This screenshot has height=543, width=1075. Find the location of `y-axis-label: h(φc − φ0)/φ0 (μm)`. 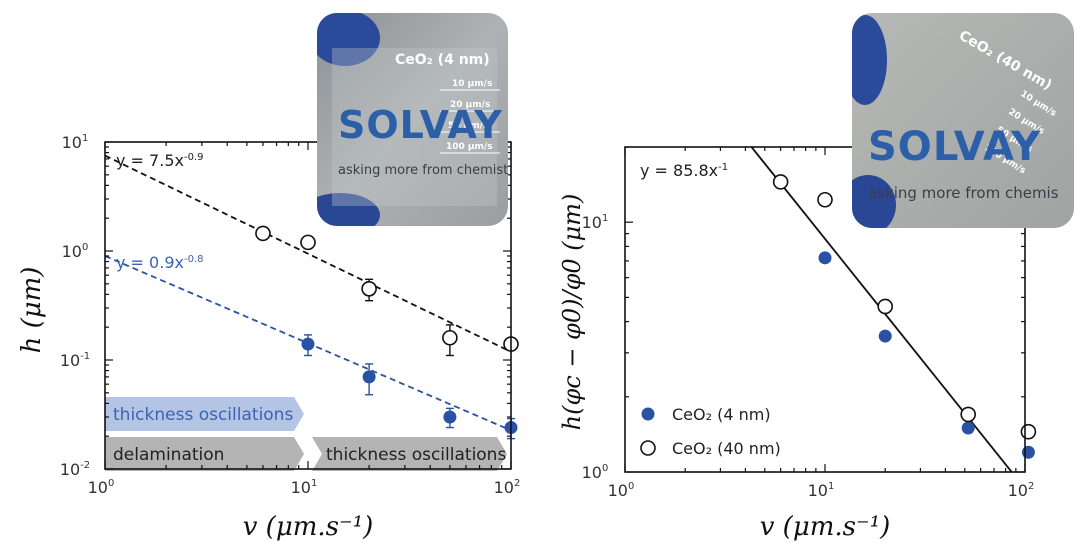

y-axis-label: h(φc − φ0)/φ0 (μm) is located at coordinates (572, 312).